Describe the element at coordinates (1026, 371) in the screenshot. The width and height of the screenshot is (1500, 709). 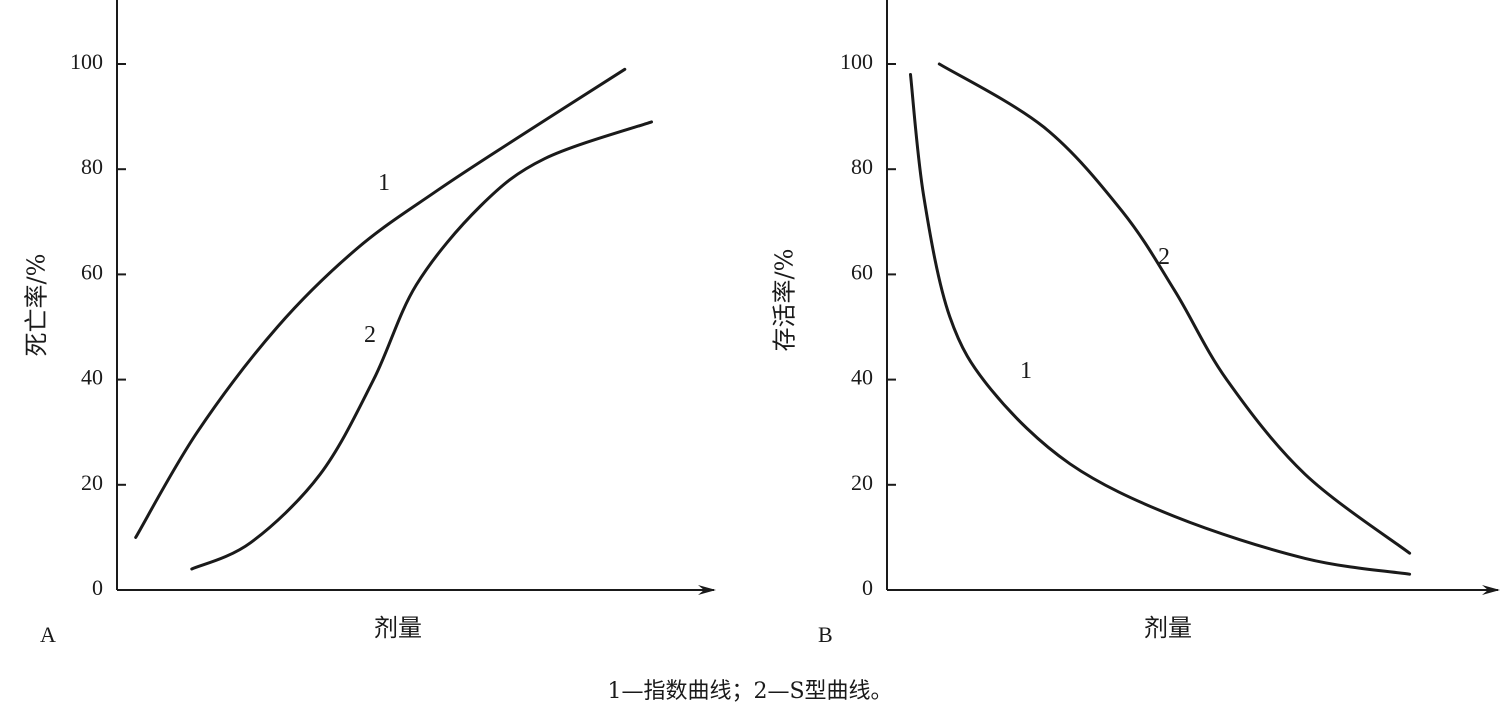
I see `panel-b-curve-1-label: 1` at that location.